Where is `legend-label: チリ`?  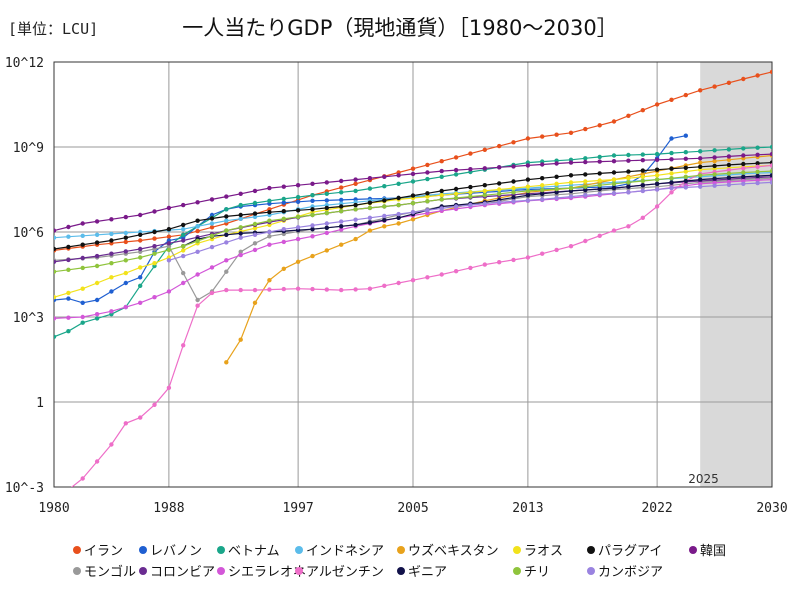 legend-label: チリ is located at coordinates (537, 572).